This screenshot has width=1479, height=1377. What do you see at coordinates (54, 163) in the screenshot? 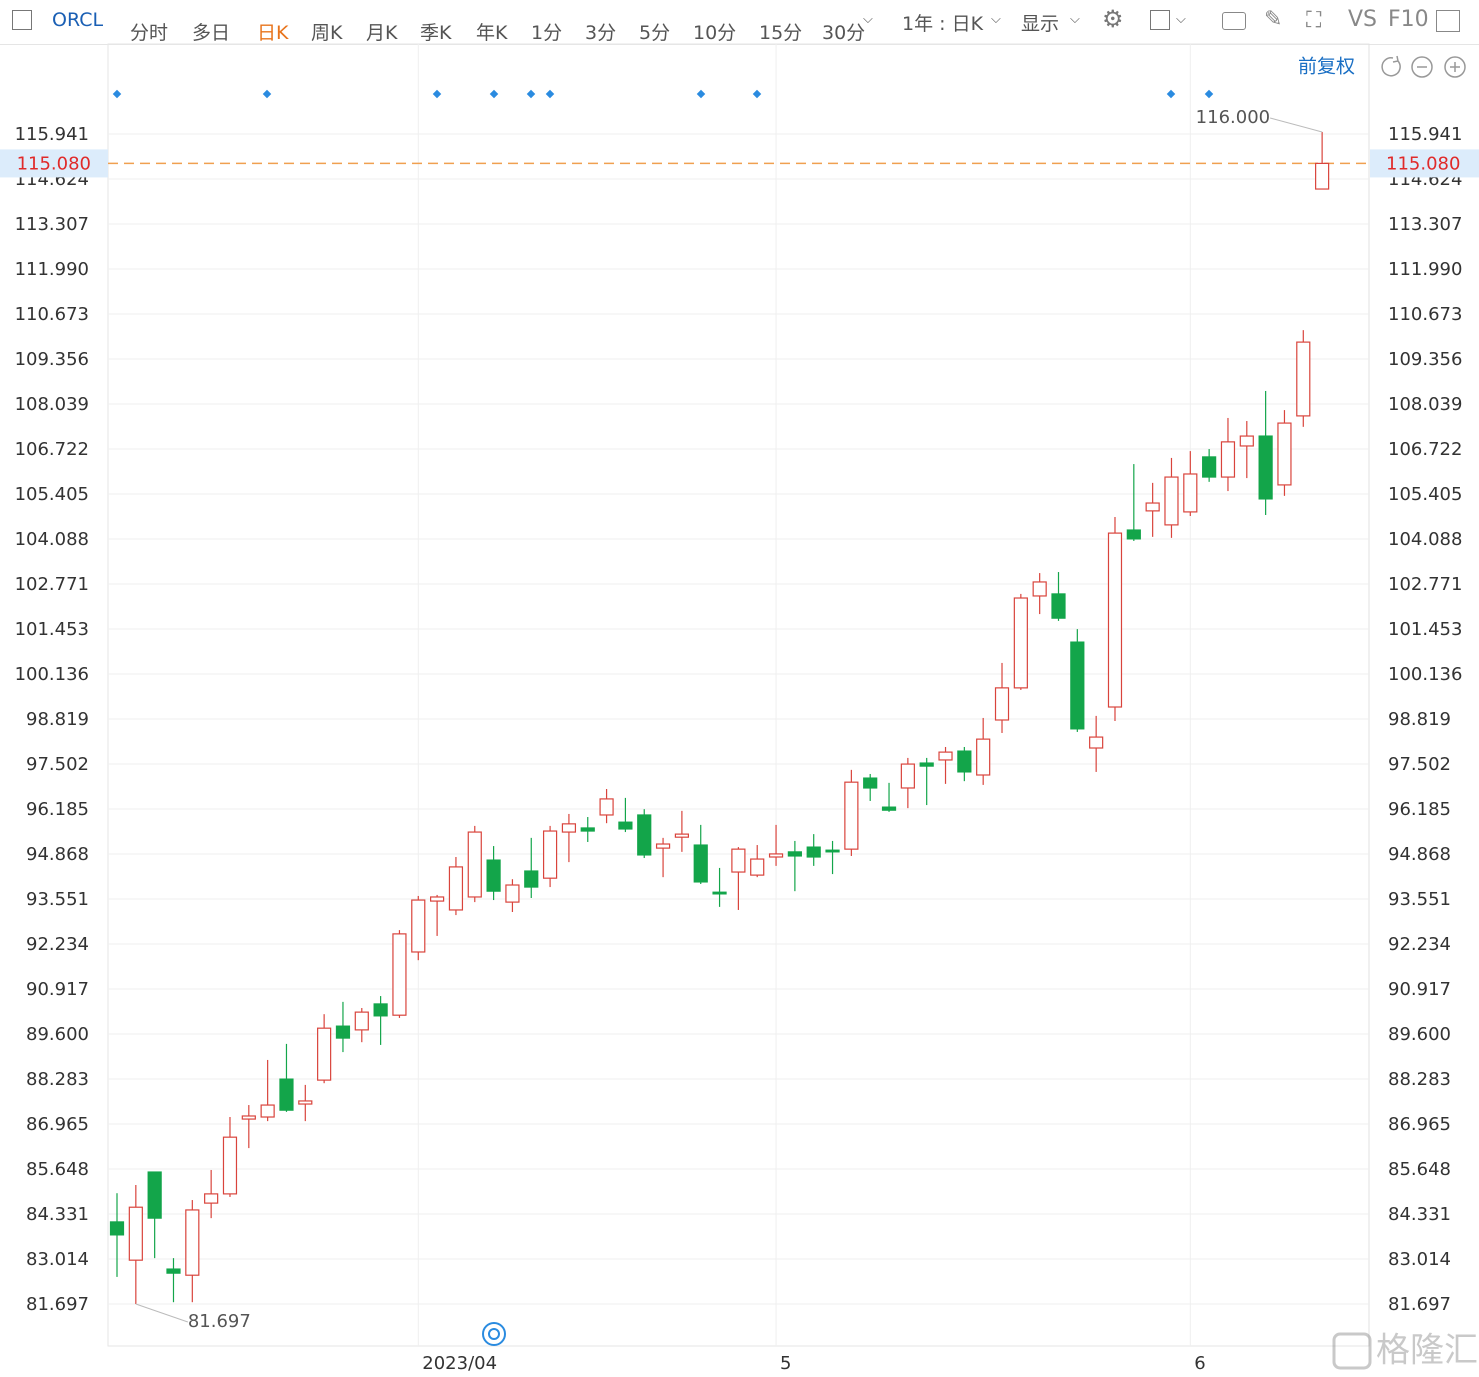
I see `price-label: 115.080` at bounding box center [54, 163].